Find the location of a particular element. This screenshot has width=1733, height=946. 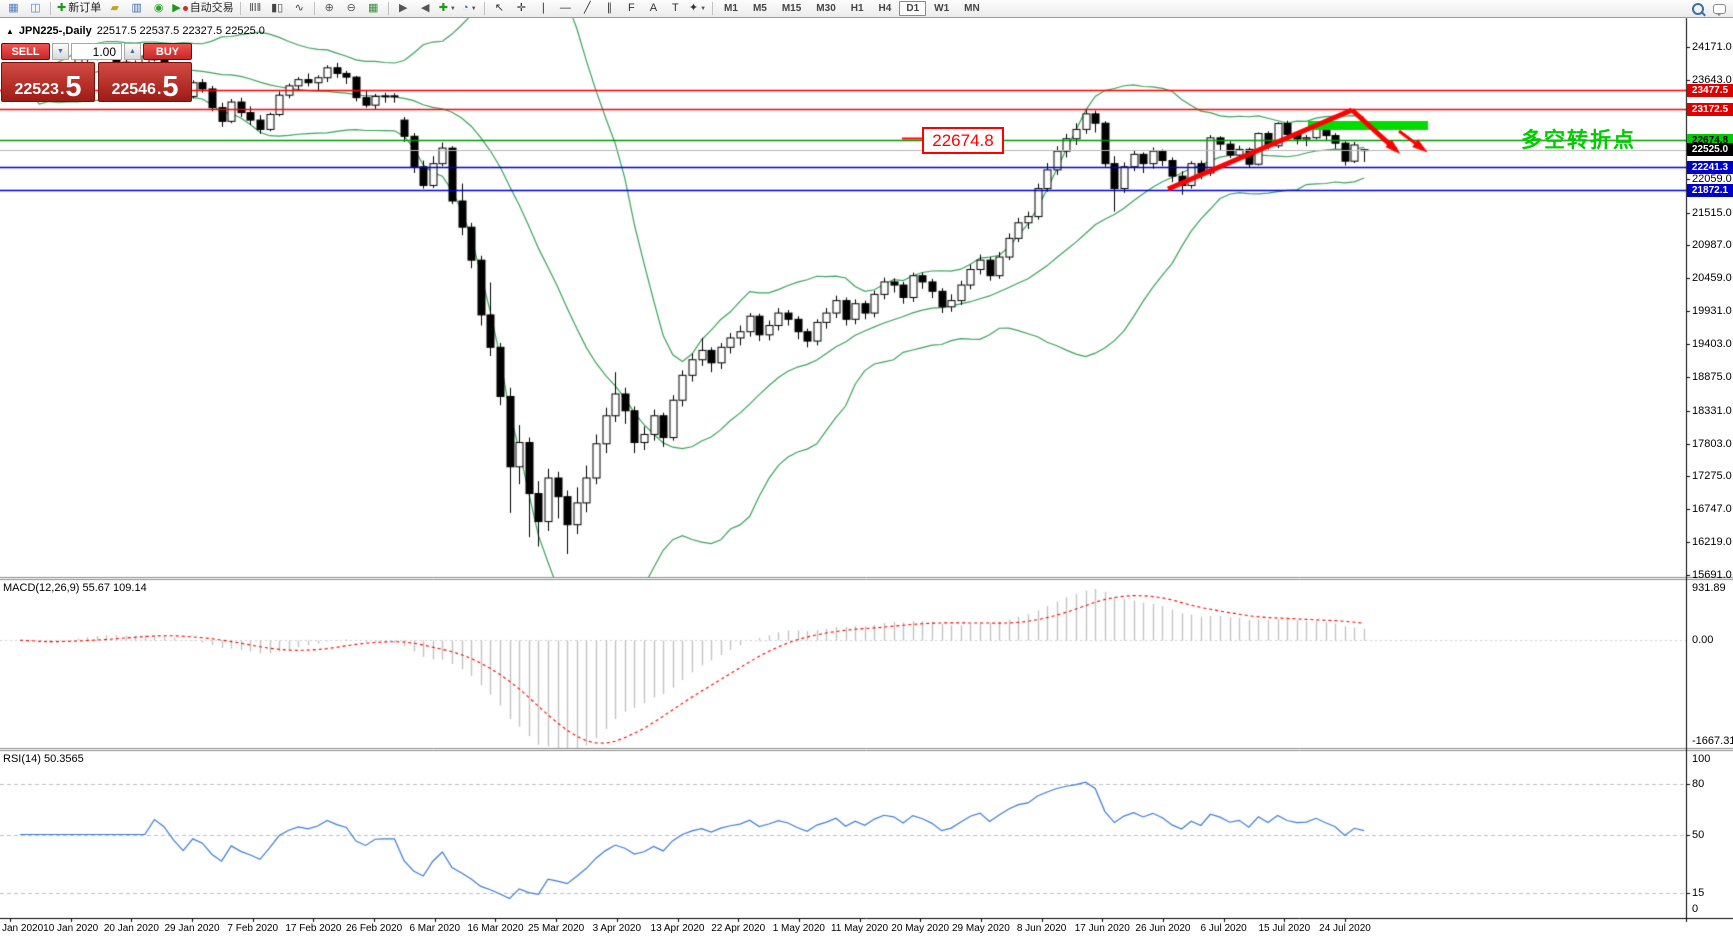

macd-tick-label: 0.00 is located at coordinates (1703, 640).